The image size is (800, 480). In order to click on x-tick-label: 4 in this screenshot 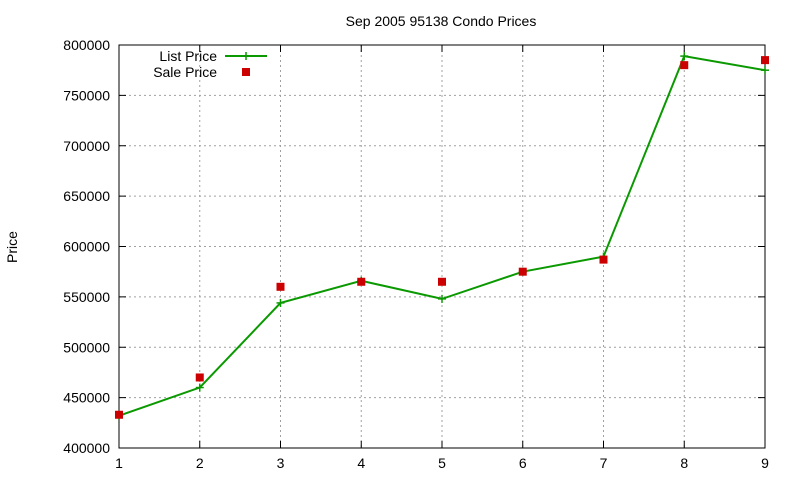, I will do `click(361, 463)`.